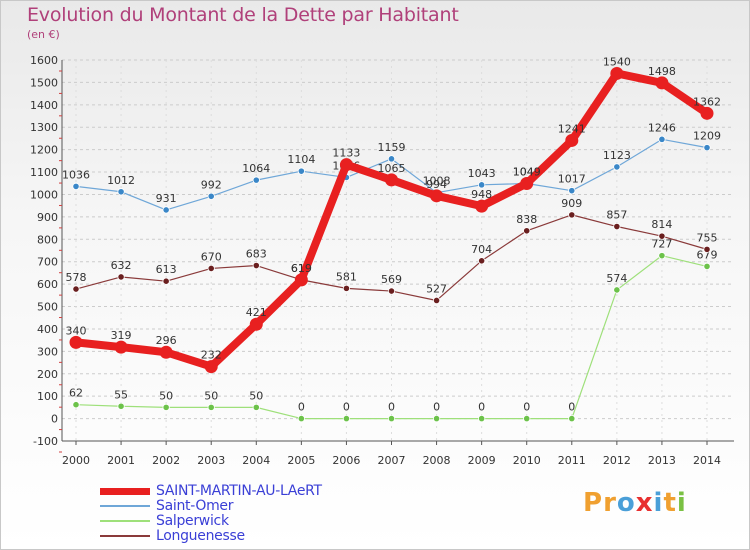  I want to click on data-label: 1017, so click(572, 179).